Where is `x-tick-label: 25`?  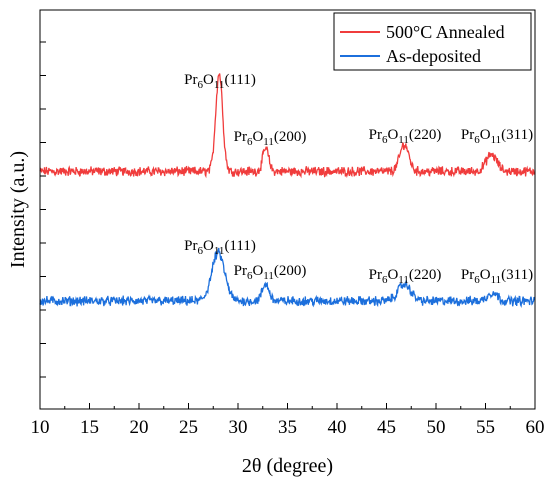 x-tick-label: 25 is located at coordinates (188, 427).